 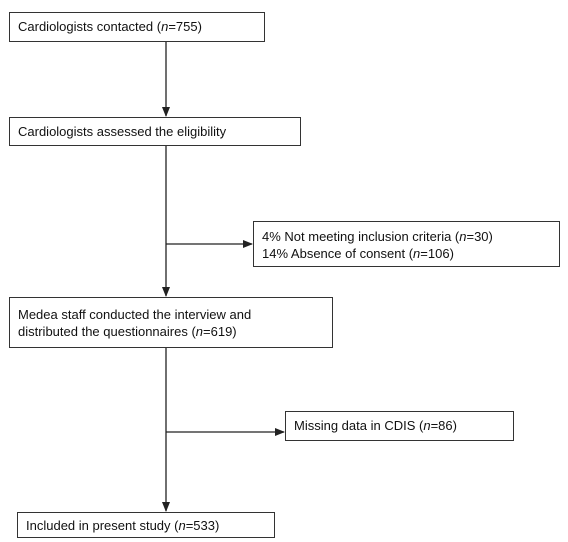 I want to click on box-line: distributed the questionnaires (n=619), so click(x=171, y=331).